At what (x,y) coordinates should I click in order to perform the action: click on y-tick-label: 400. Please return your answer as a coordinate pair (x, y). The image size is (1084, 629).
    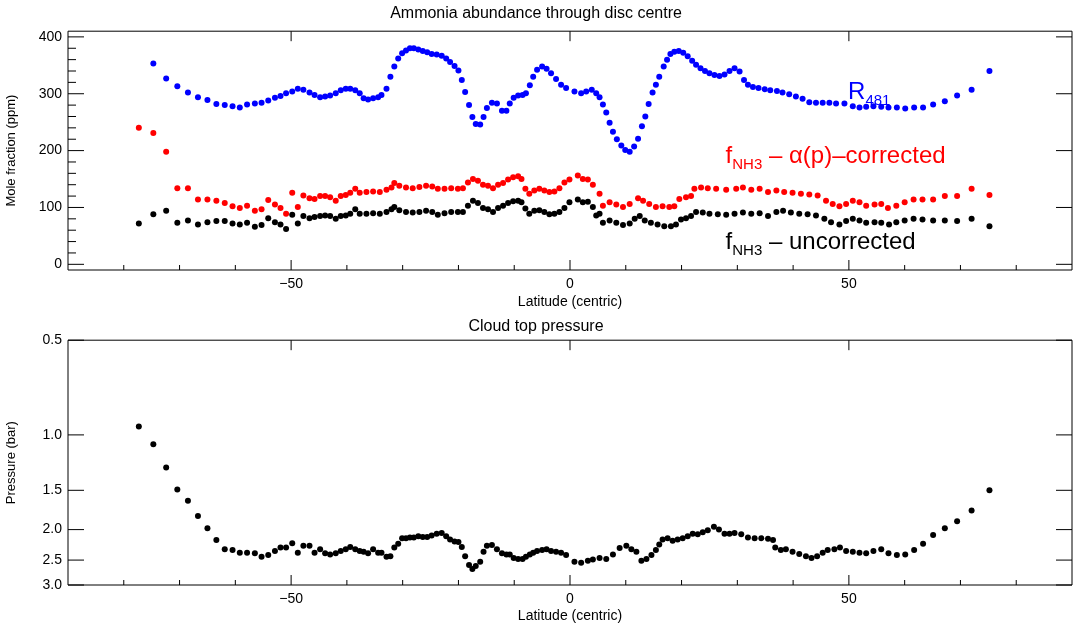
    Looking at the image, I should click on (50, 35).